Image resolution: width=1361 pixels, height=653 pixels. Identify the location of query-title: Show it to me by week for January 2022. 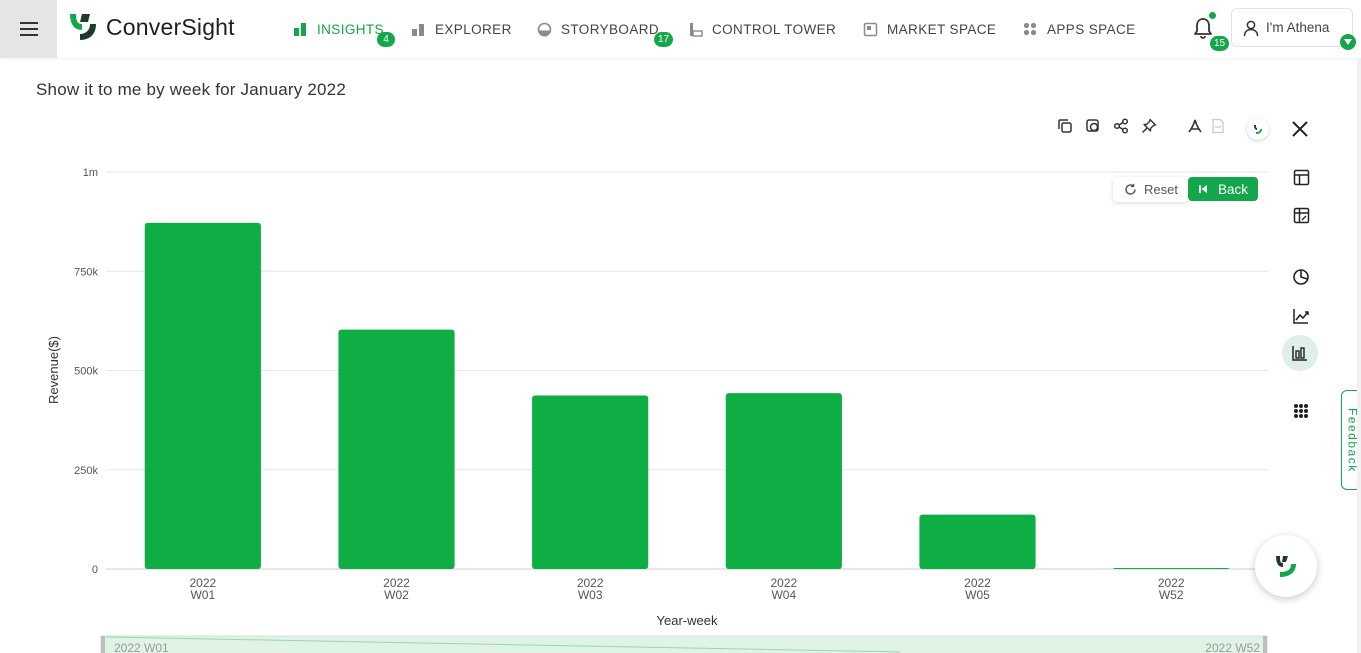
(191, 89).